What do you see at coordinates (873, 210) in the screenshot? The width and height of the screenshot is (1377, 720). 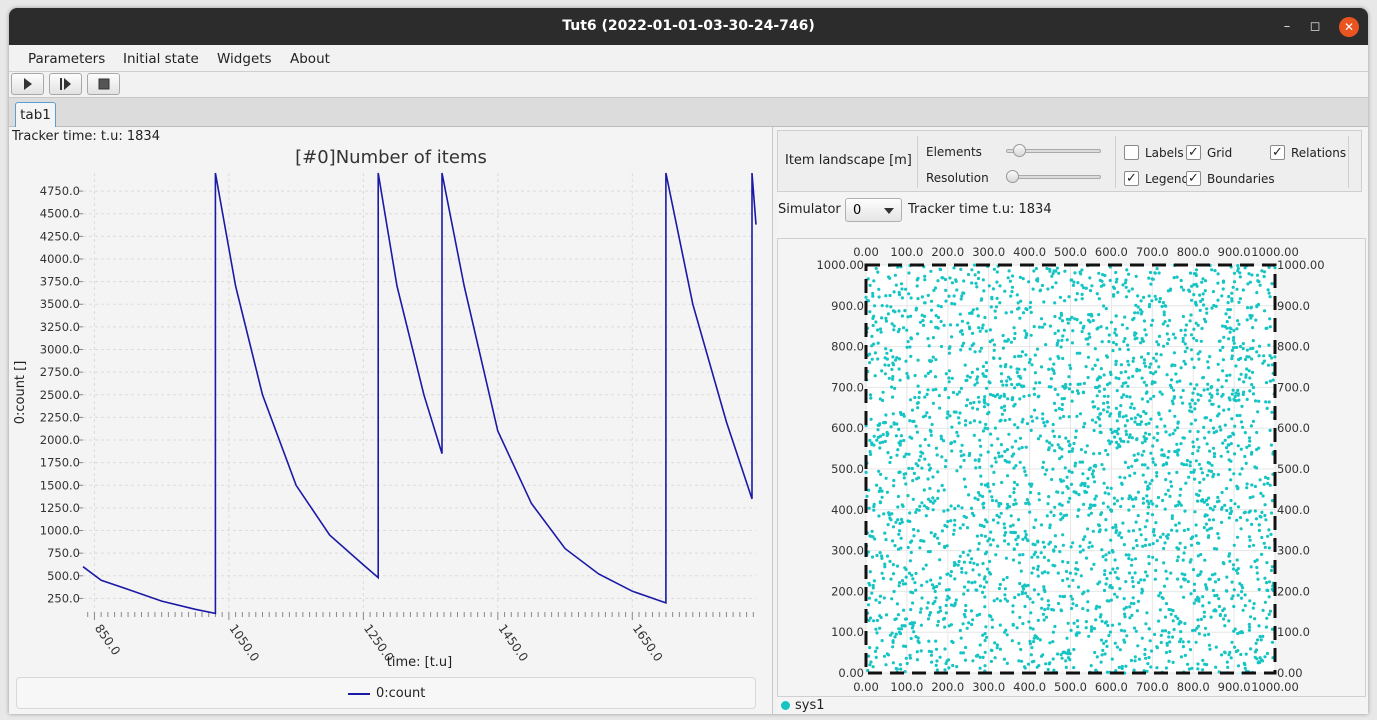 I see `simulator-select: 0` at bounding box center [873, 210].